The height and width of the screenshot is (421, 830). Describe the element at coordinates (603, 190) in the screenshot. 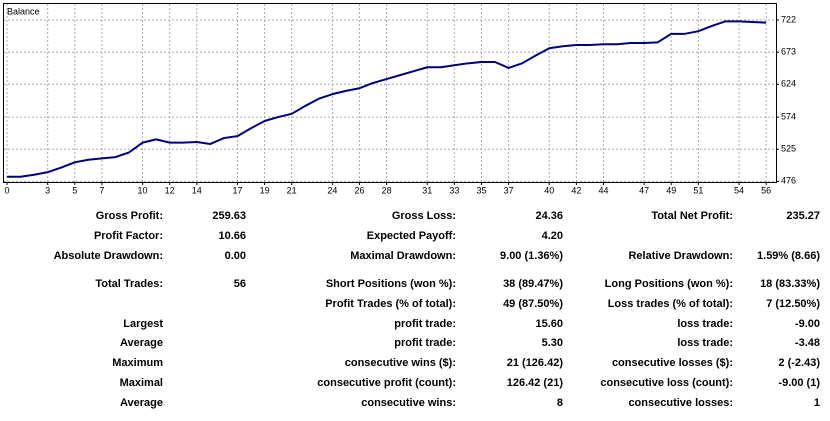

I see `x-tick-label: 44` at that location.